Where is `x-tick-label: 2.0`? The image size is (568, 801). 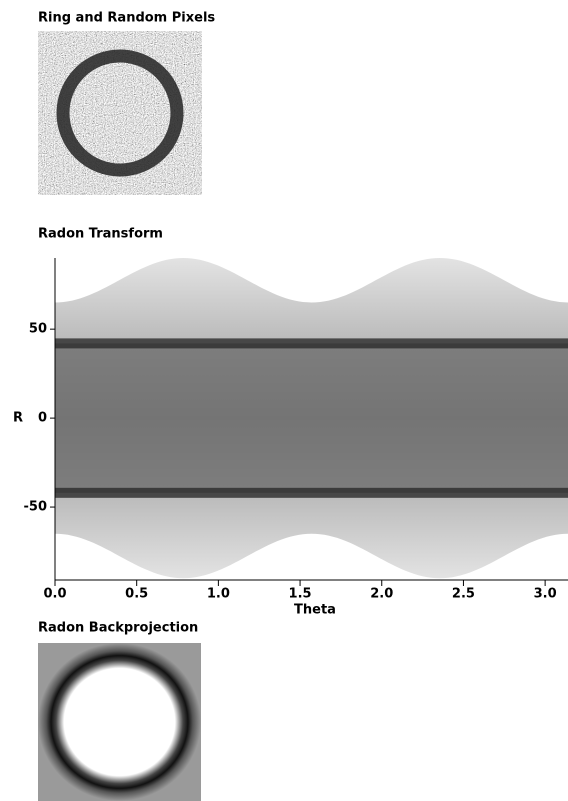
x-tick-label: 2.0 is located at coordinates (381, 594).